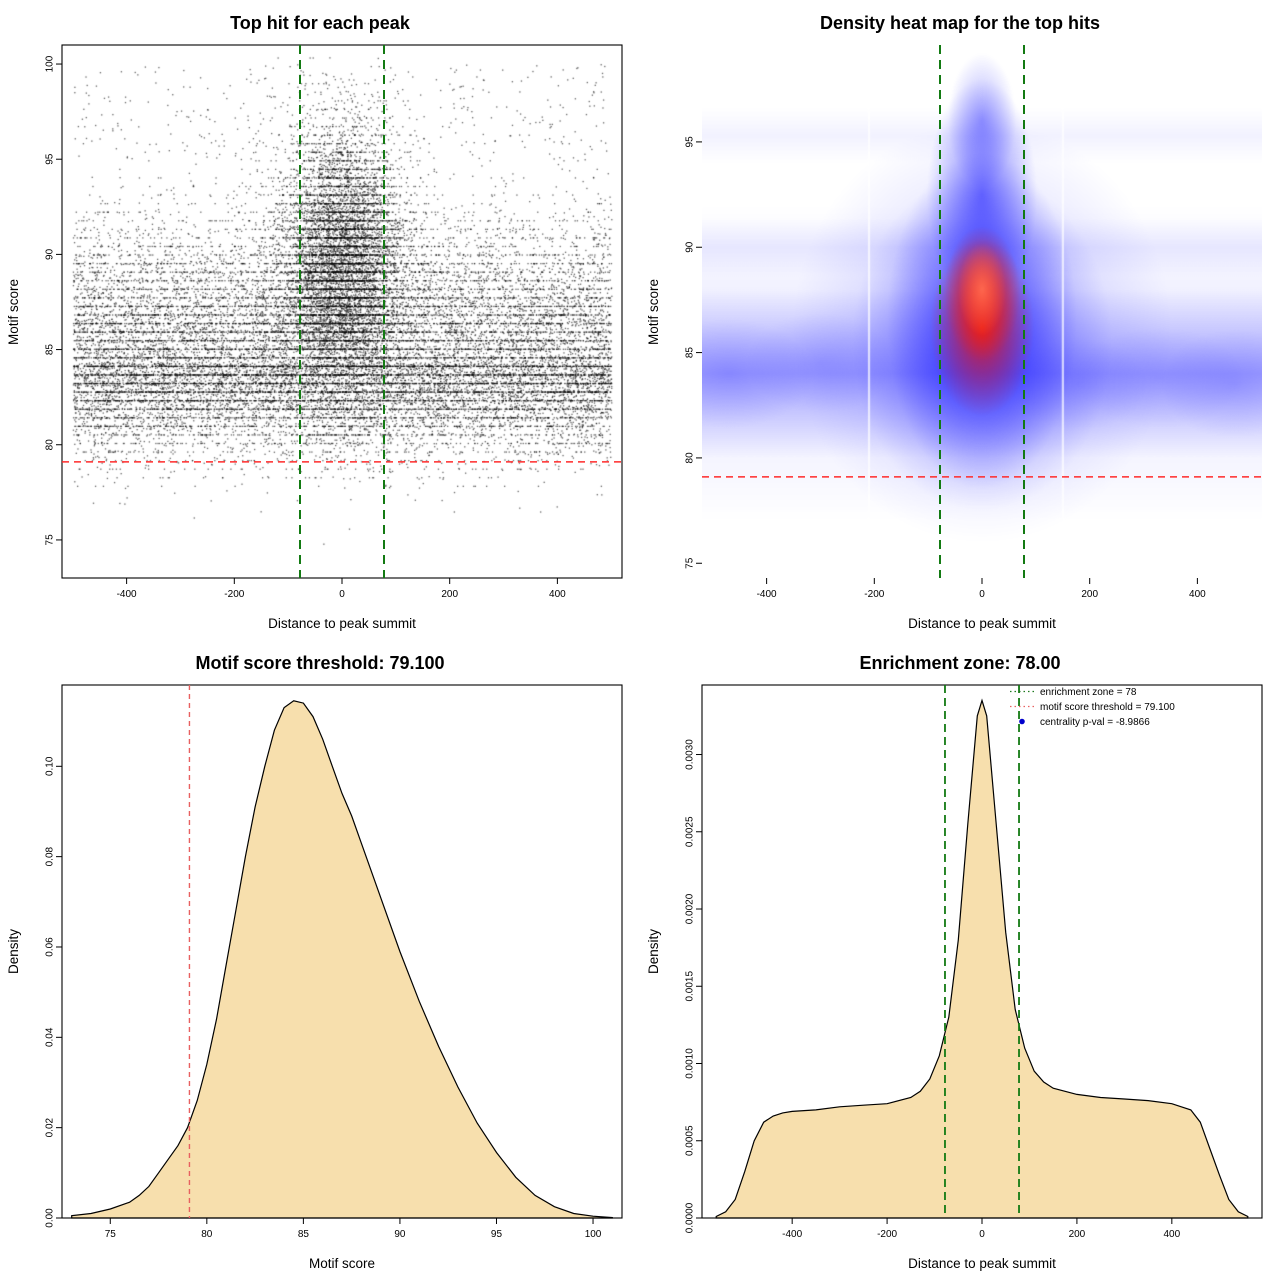  I want to click on y-tick-label: 0.0020, so click(690, 908).